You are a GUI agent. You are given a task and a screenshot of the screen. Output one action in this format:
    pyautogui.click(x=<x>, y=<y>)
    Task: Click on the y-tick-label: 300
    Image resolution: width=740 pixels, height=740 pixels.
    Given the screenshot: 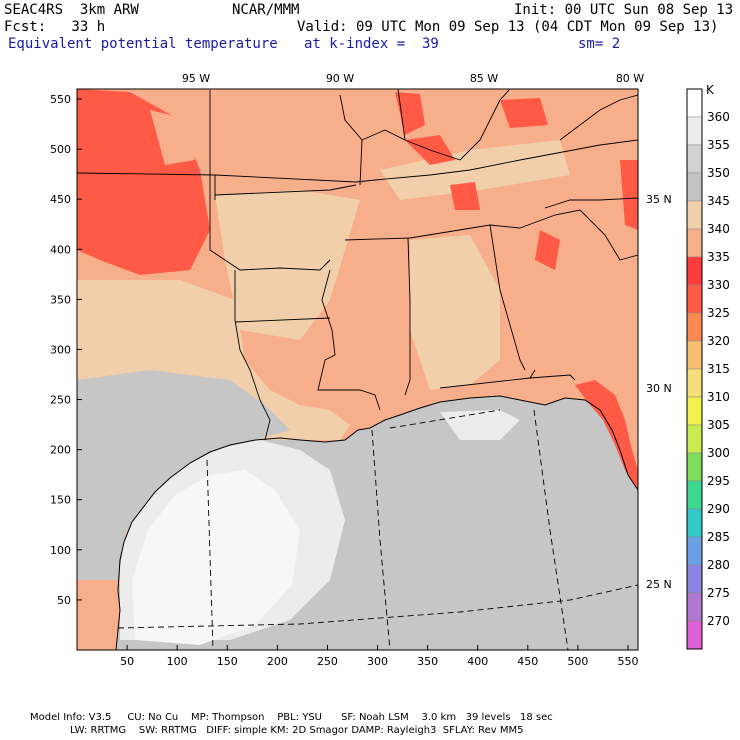 What is the action you would take?
    pyautogui.click(x=60, y=349)
    